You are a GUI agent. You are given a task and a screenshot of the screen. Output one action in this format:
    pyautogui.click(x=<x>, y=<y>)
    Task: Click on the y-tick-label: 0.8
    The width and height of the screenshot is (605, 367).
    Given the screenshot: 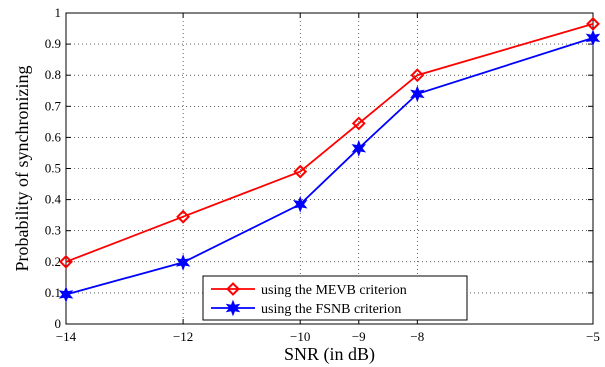 What is the action you would take?
    pyautogui.click(x=53, y=74)
    